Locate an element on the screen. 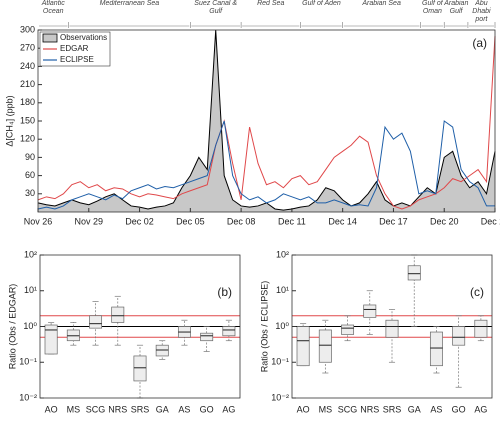 Image resolution: width=500 pixels, height=430 pixels. x-tick-label: Dec 02 is located at coordinates (139, 221).